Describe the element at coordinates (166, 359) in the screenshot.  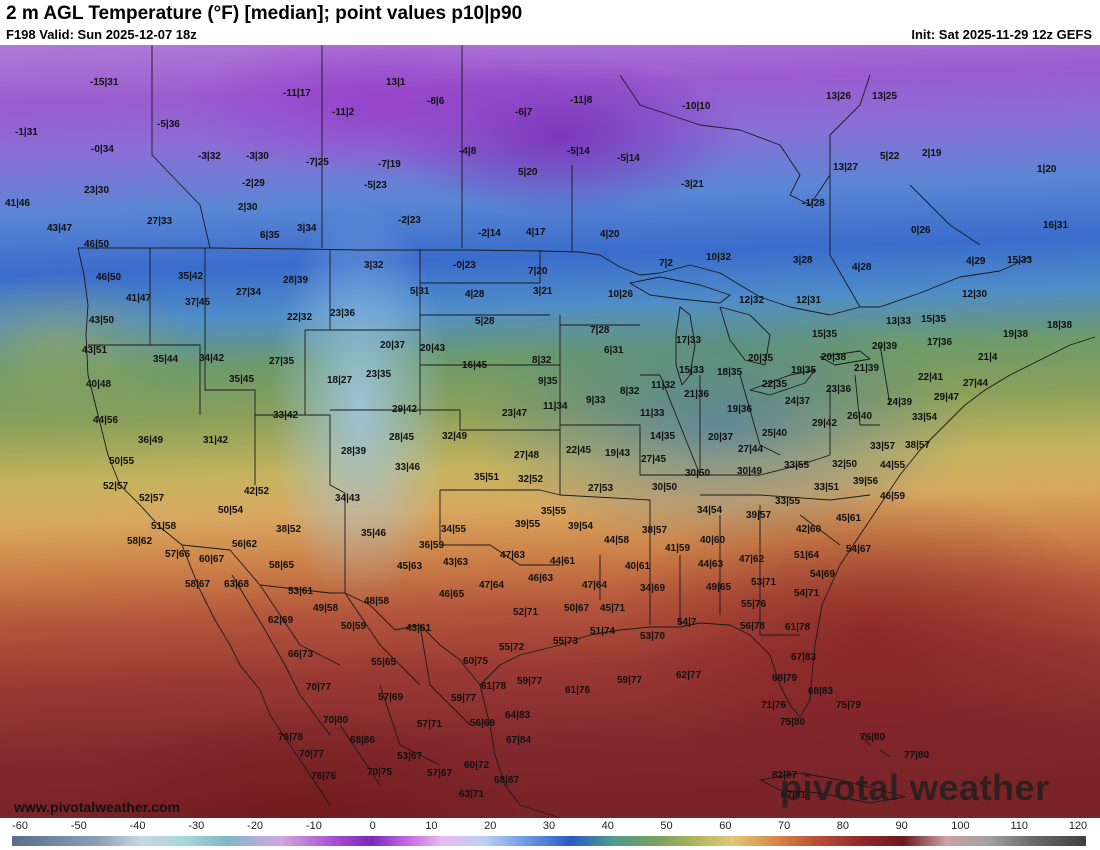
I see `point-value: 35|44` at that location.